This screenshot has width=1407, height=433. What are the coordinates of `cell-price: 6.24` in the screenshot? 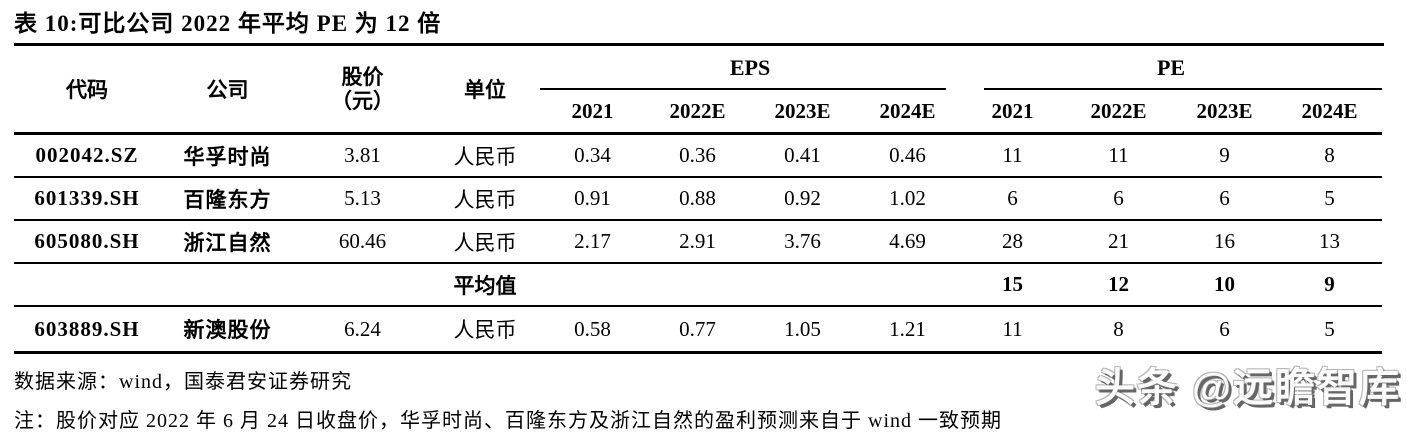 It's located at (362, 330).